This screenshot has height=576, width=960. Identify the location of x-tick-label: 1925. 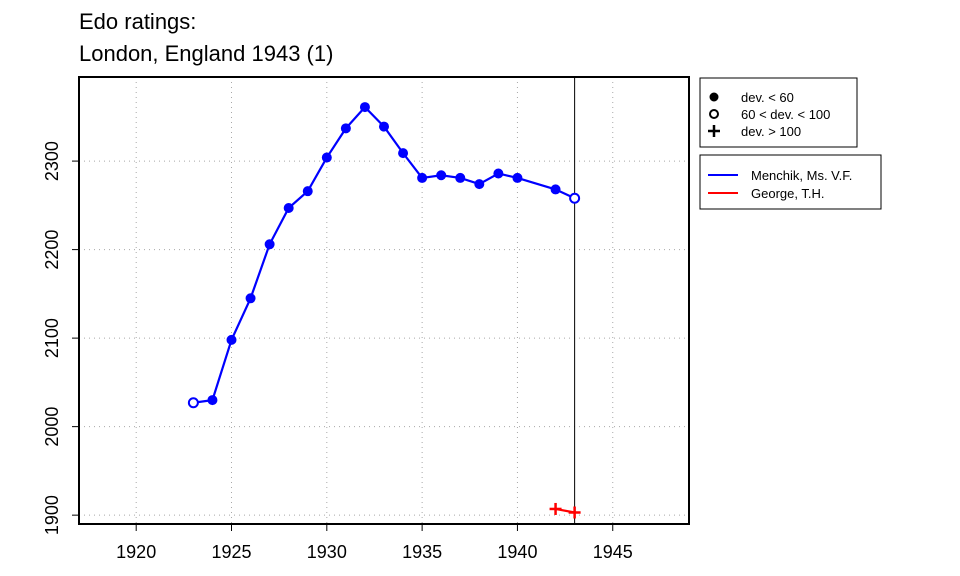
(231, 552).